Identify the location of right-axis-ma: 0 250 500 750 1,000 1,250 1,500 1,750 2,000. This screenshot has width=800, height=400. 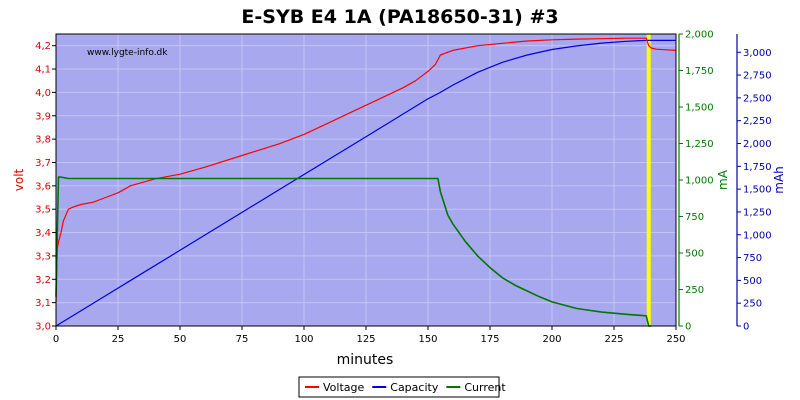
(696, 181).